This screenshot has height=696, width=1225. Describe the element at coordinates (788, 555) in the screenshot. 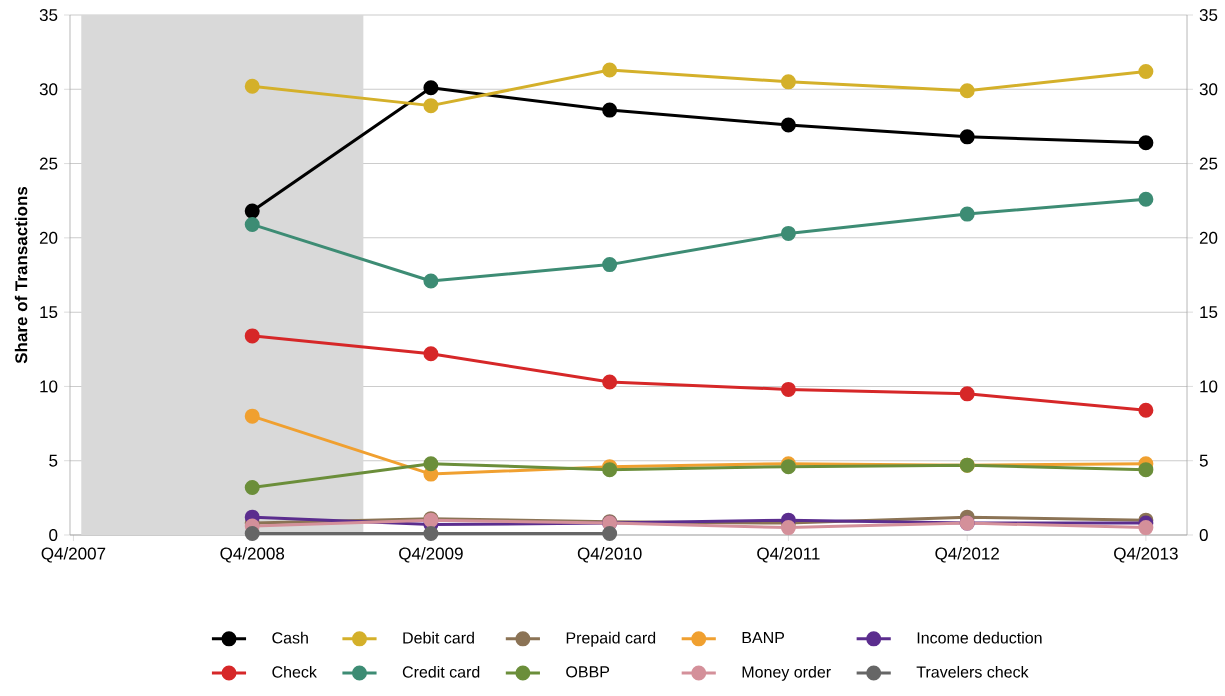

I see `x-tick-label: Q4/2011` at that location.